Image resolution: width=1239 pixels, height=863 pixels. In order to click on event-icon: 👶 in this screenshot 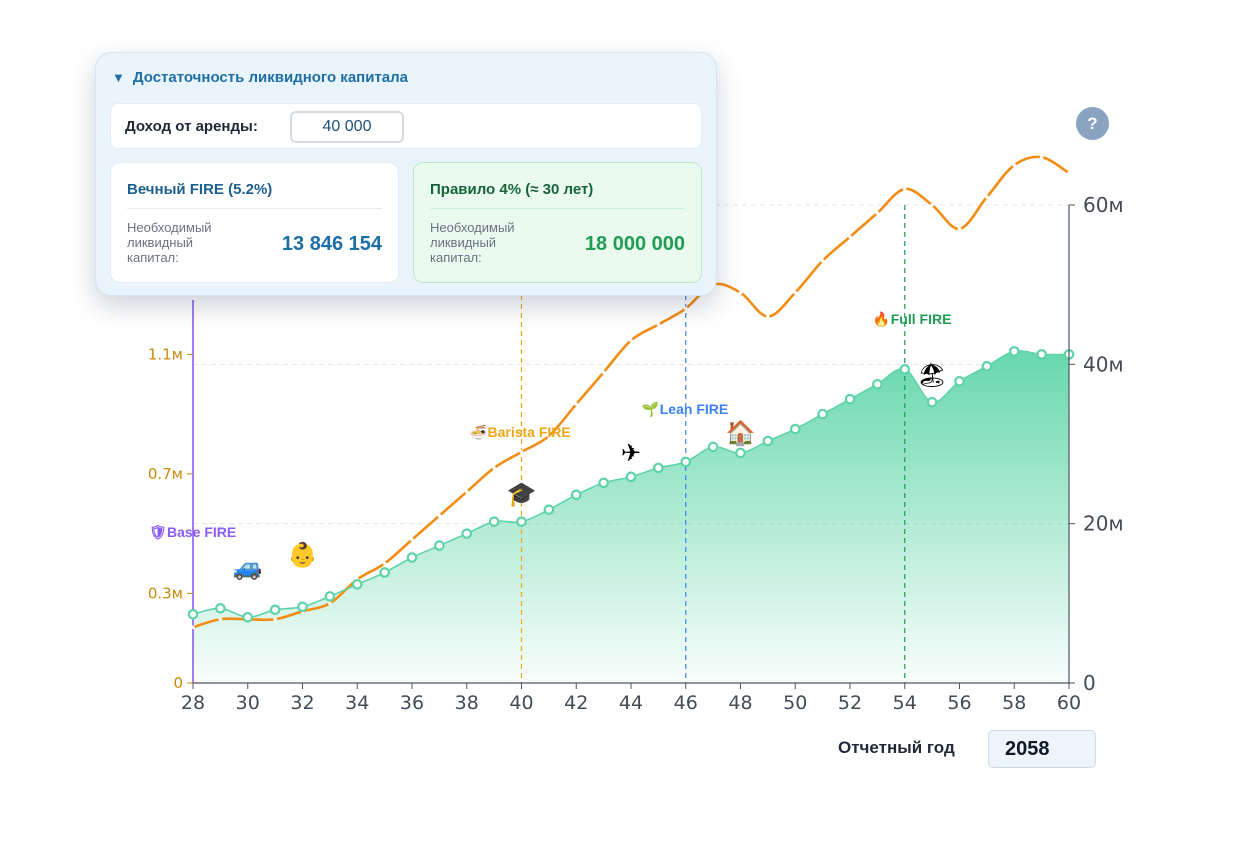, I will do `click(303, 555)`.